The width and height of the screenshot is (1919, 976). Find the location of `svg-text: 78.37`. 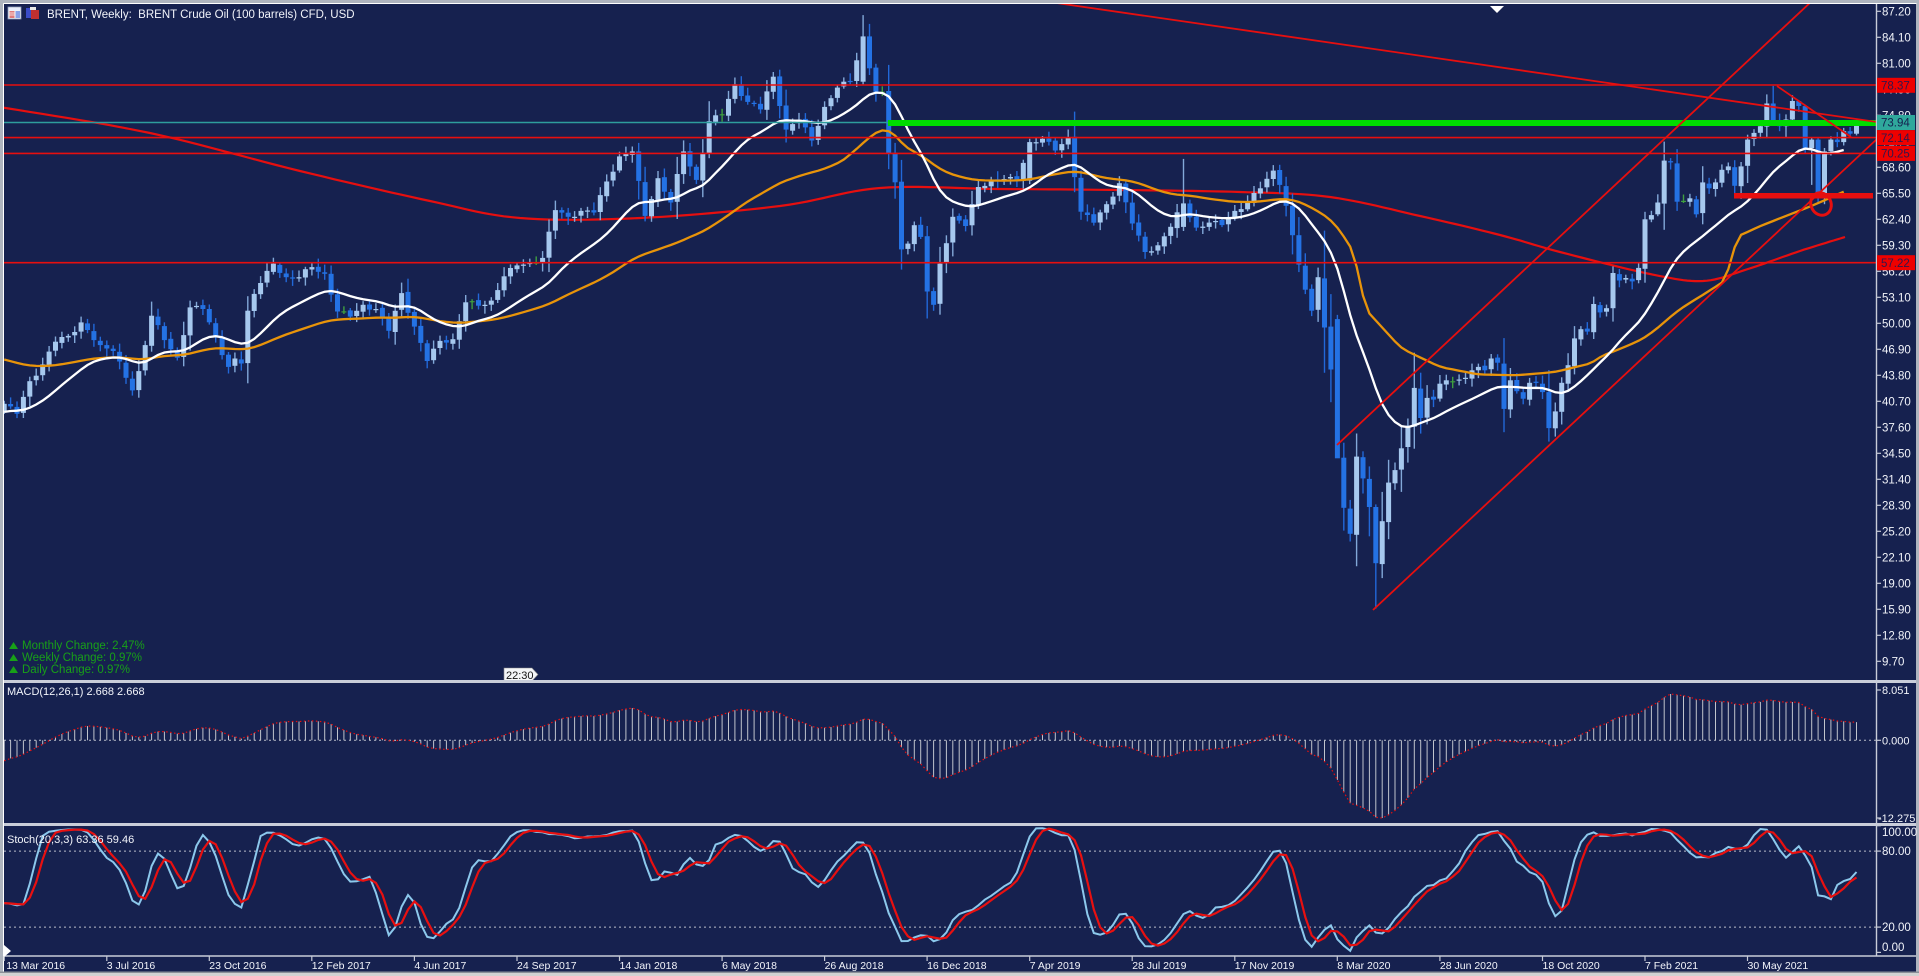

svg-text: 78.37 is located at coordinates (1895, 87).